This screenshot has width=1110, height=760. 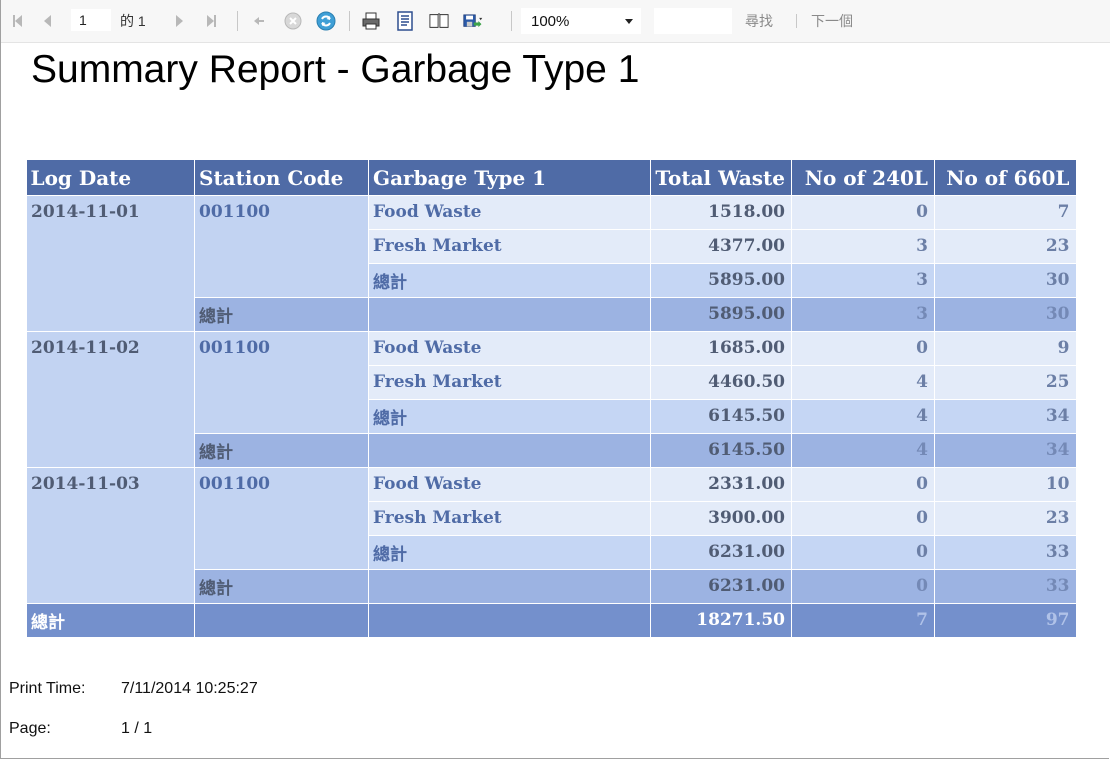 What do you see at coordinates (863, 381) in the screenshot?
I see `no-240l-cell: 4` at bounding box center [863, 381].